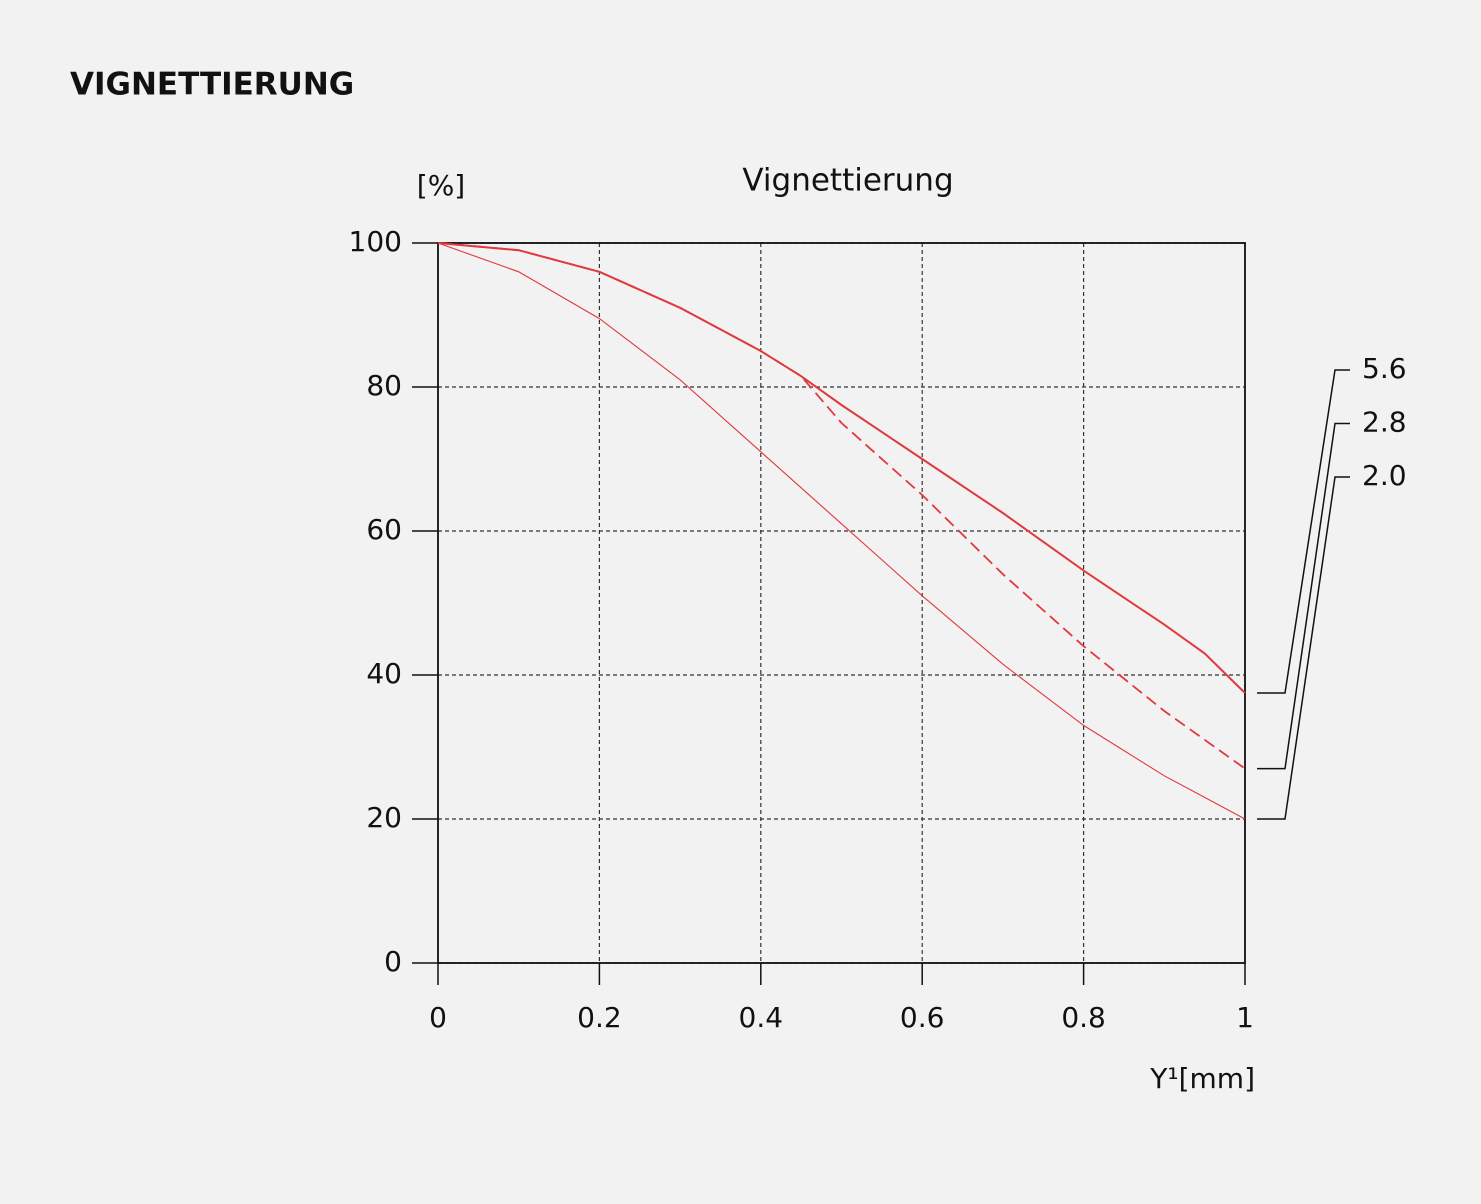  What do you see at coordinates (375, 241) in the screenshot?
I see `y-tick-label: 100` at bounding box center [375, 241].